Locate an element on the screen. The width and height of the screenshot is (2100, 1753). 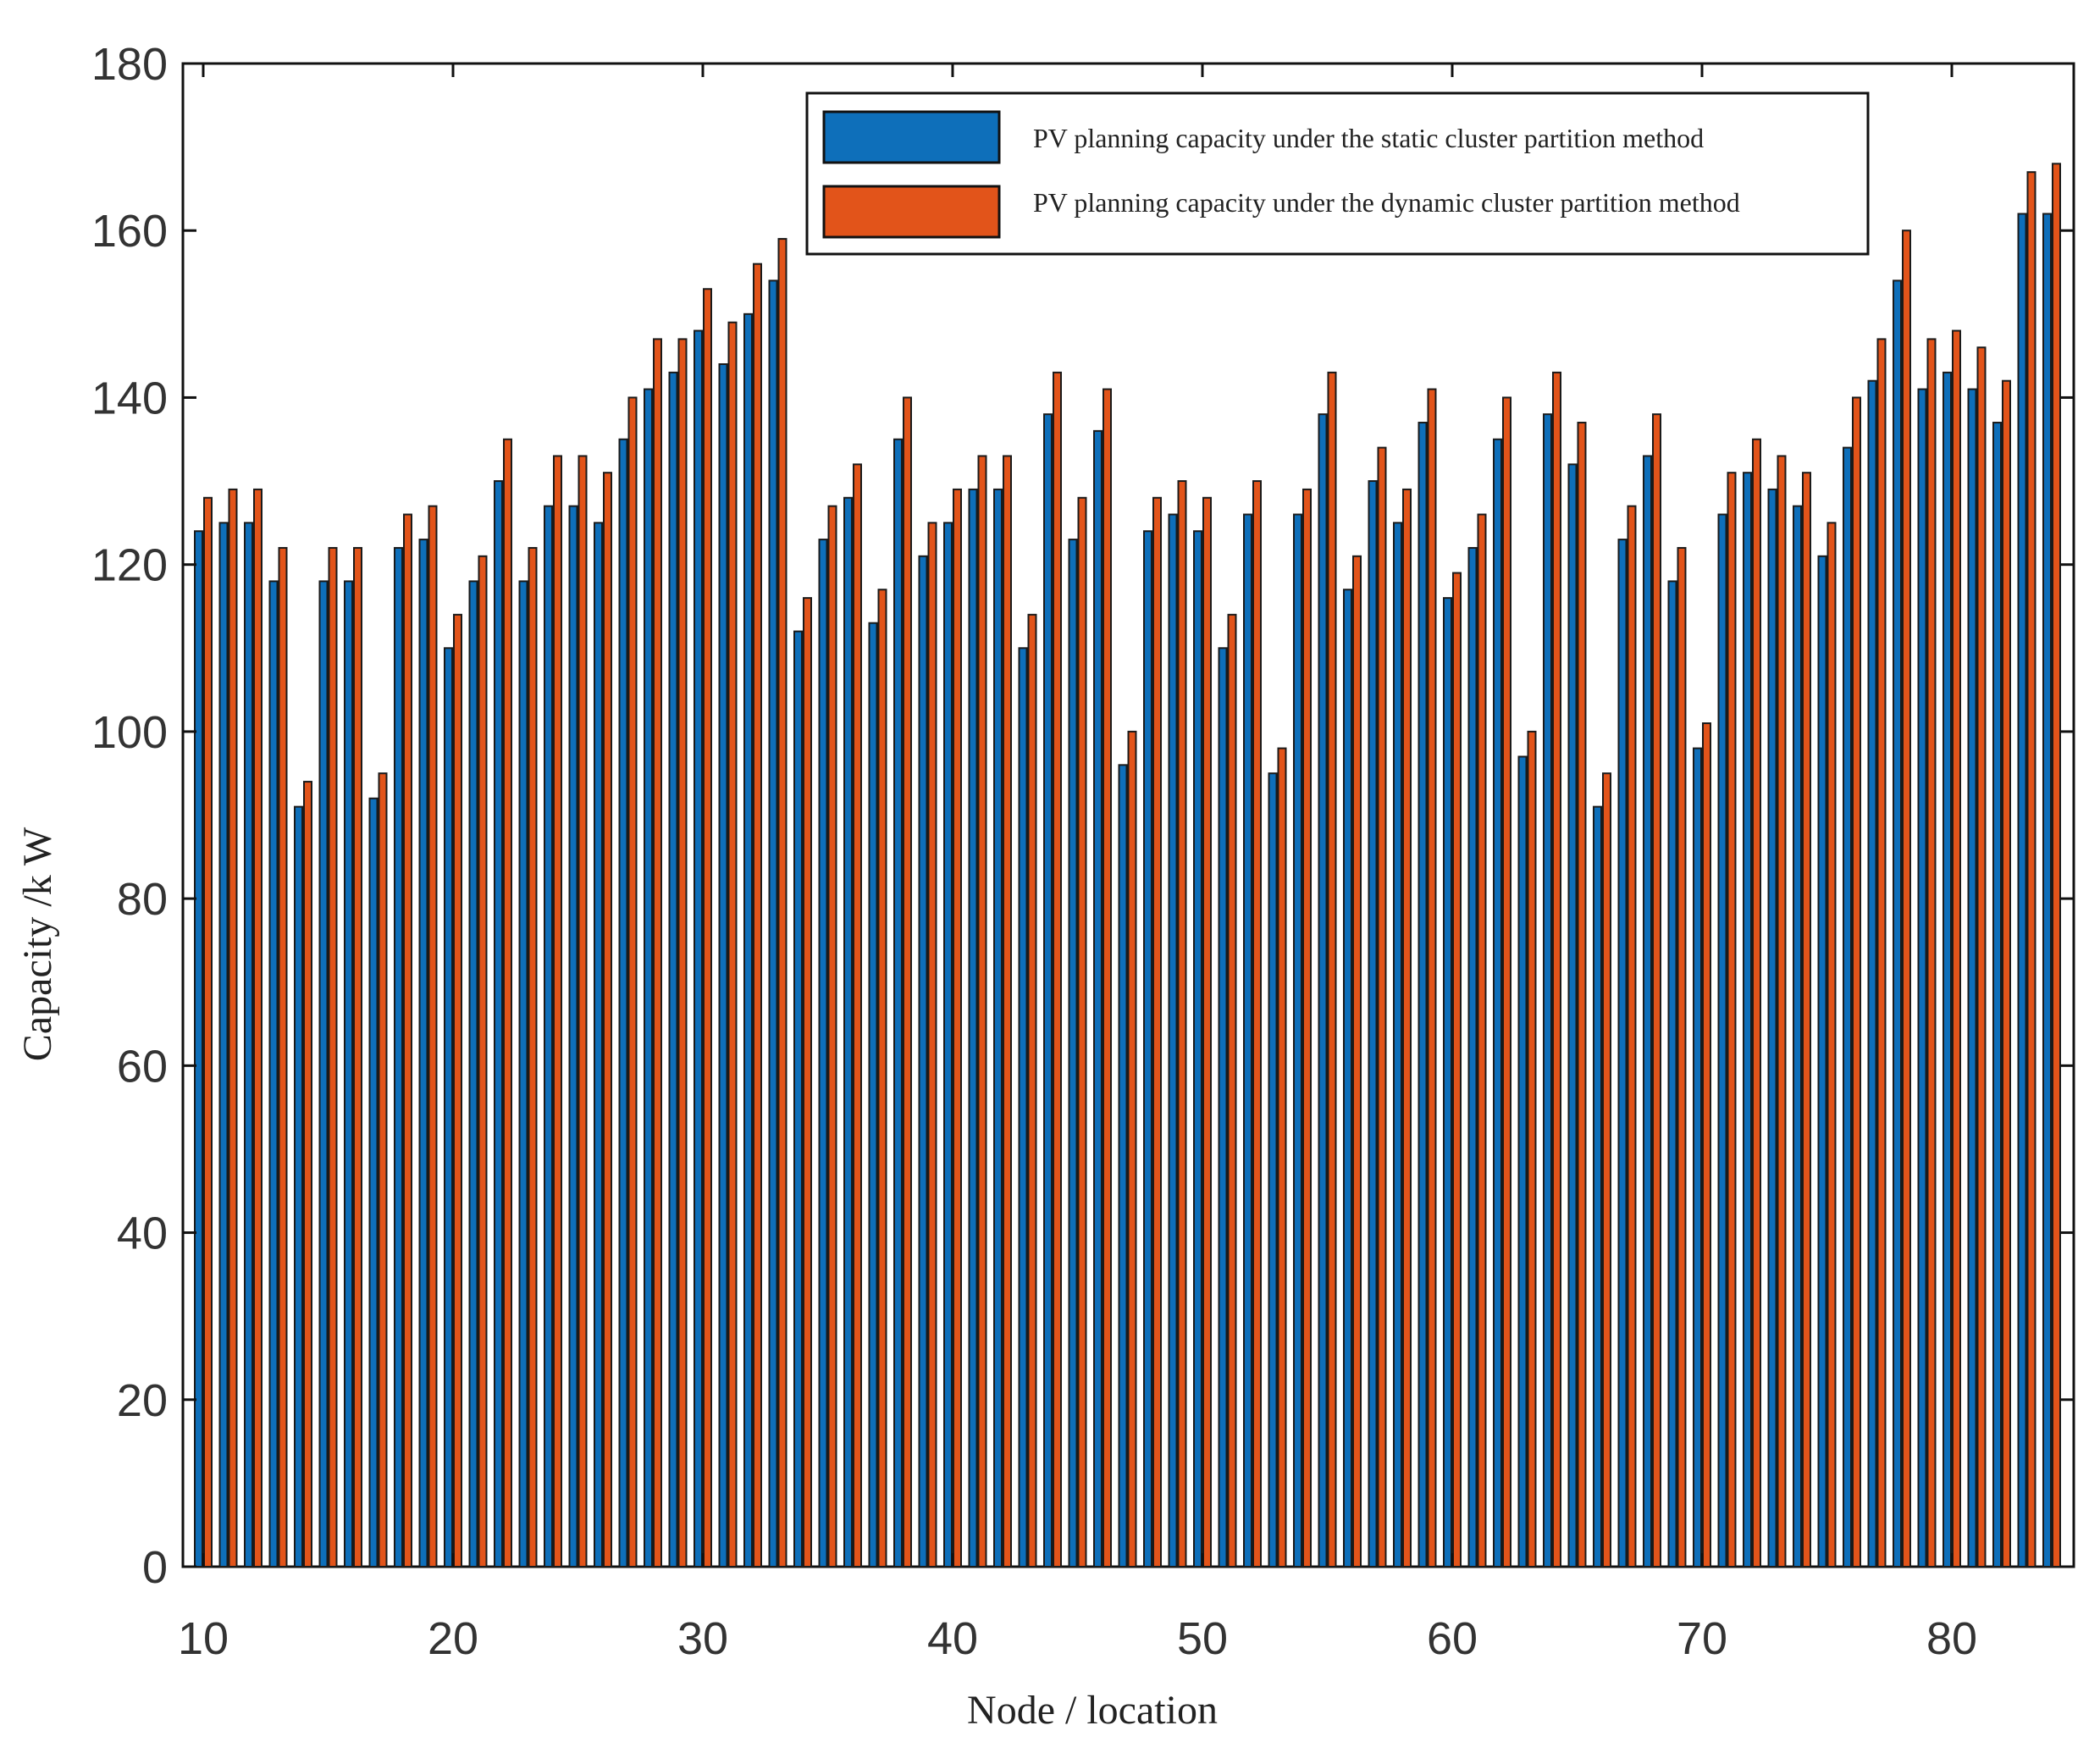
x-tick-label: 70 is located at coordinates (1702, 1638).